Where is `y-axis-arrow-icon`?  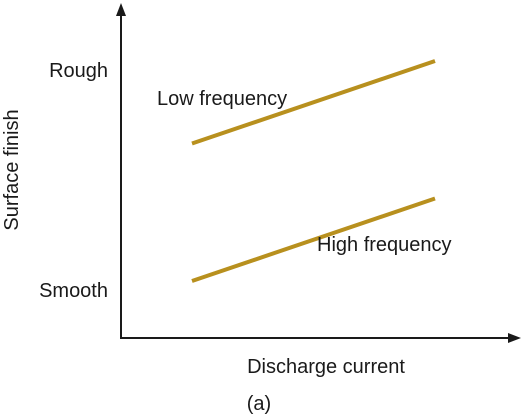 y-axis-arrow-icon is located at coordinates (121, 9).